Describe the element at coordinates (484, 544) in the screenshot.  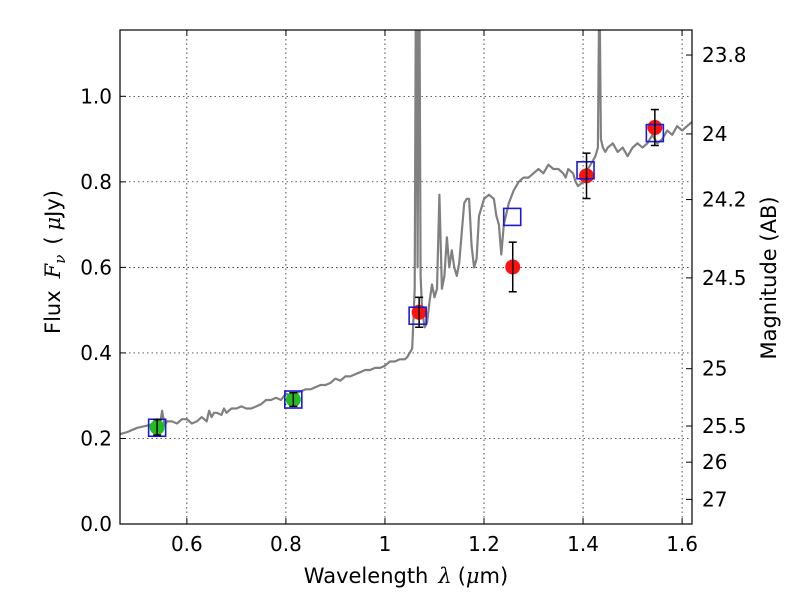
I see `x-tick-label: 1.2` at that location.